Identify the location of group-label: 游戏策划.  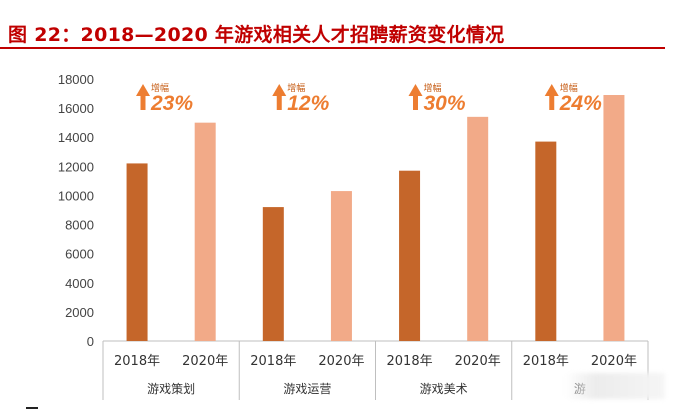
(171, 389).